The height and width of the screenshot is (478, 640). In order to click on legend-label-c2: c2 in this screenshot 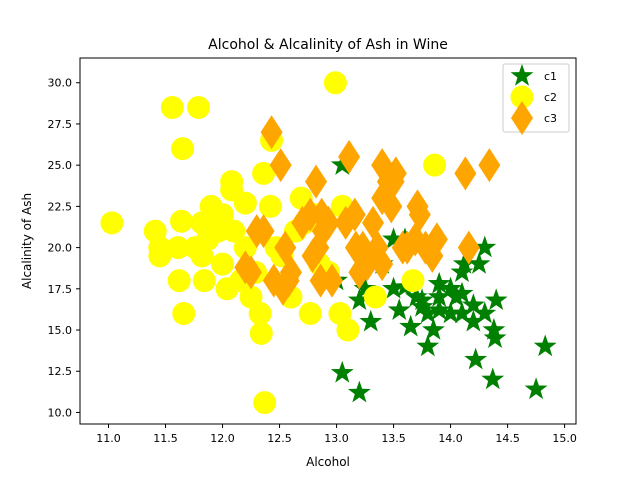, I will do `click(550, 97)`.